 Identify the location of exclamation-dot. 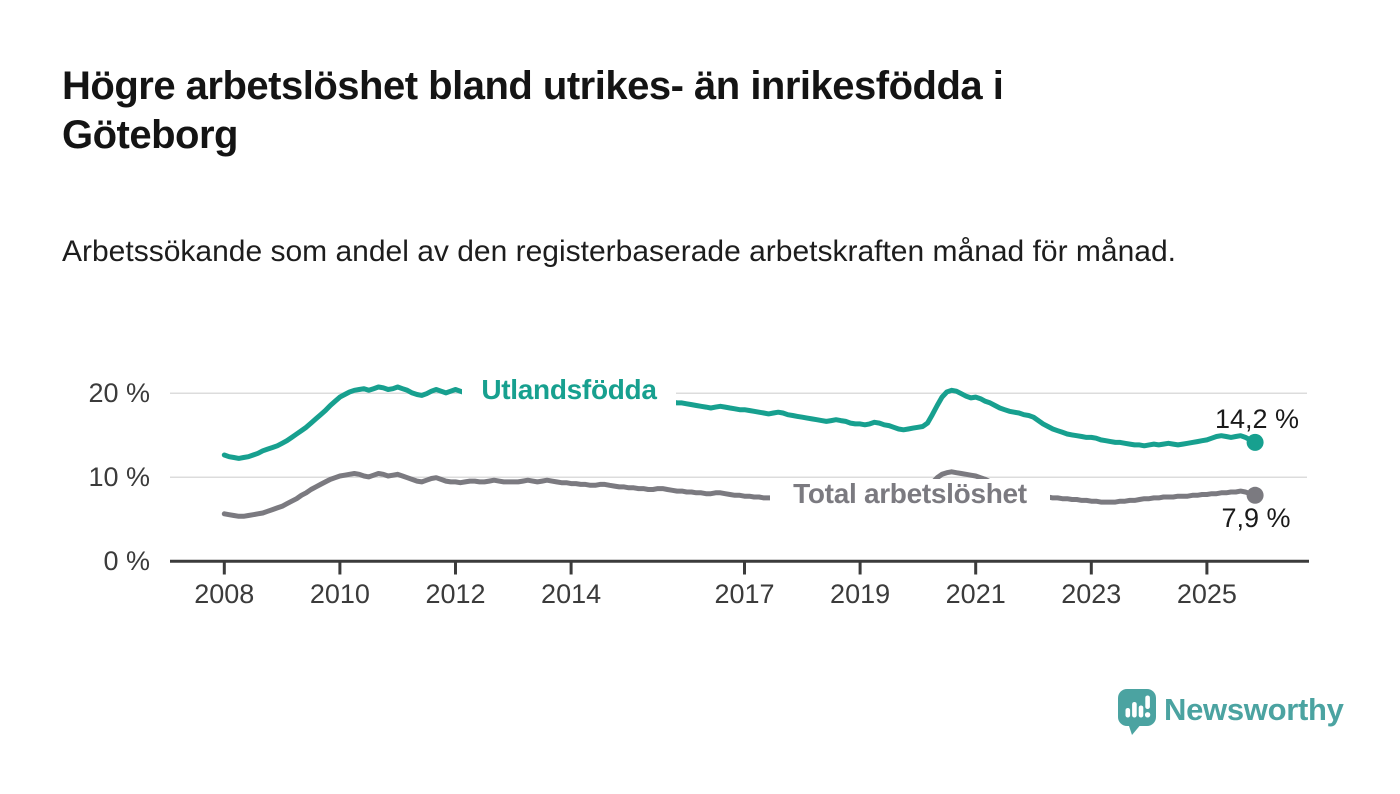
(1147, 715).